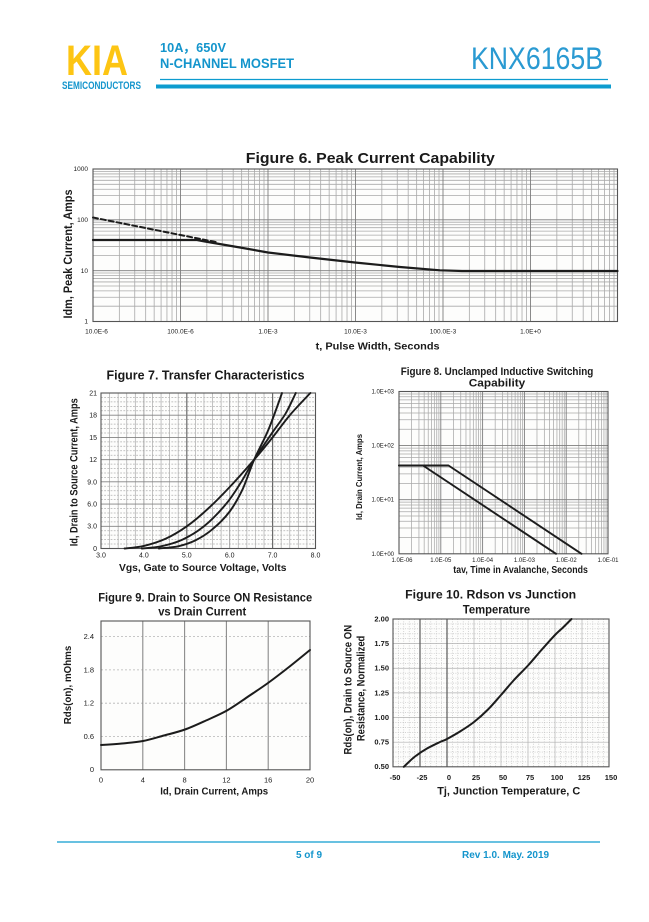 The width and height of the screenshot is (649, 922). Describe the element at coordinates (497, 372) in the screenshot. I see `svg-text:Figure 8. Unclamped Inductive: Figure 8. Unclamped Inductive Switching` at that location.